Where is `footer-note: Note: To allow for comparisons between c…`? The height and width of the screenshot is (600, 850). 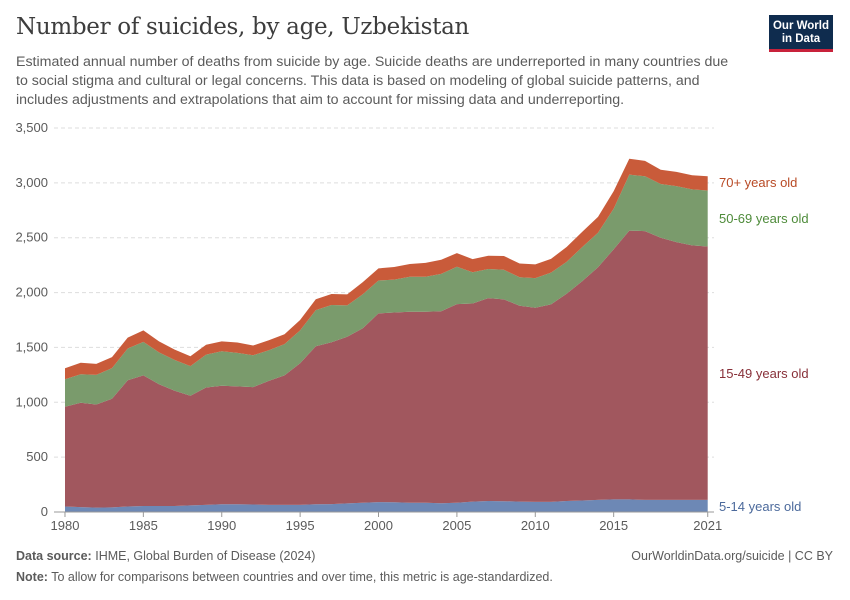 footer-note: Note: To allow for comparisons between c… is located at coordinates (284, 577).